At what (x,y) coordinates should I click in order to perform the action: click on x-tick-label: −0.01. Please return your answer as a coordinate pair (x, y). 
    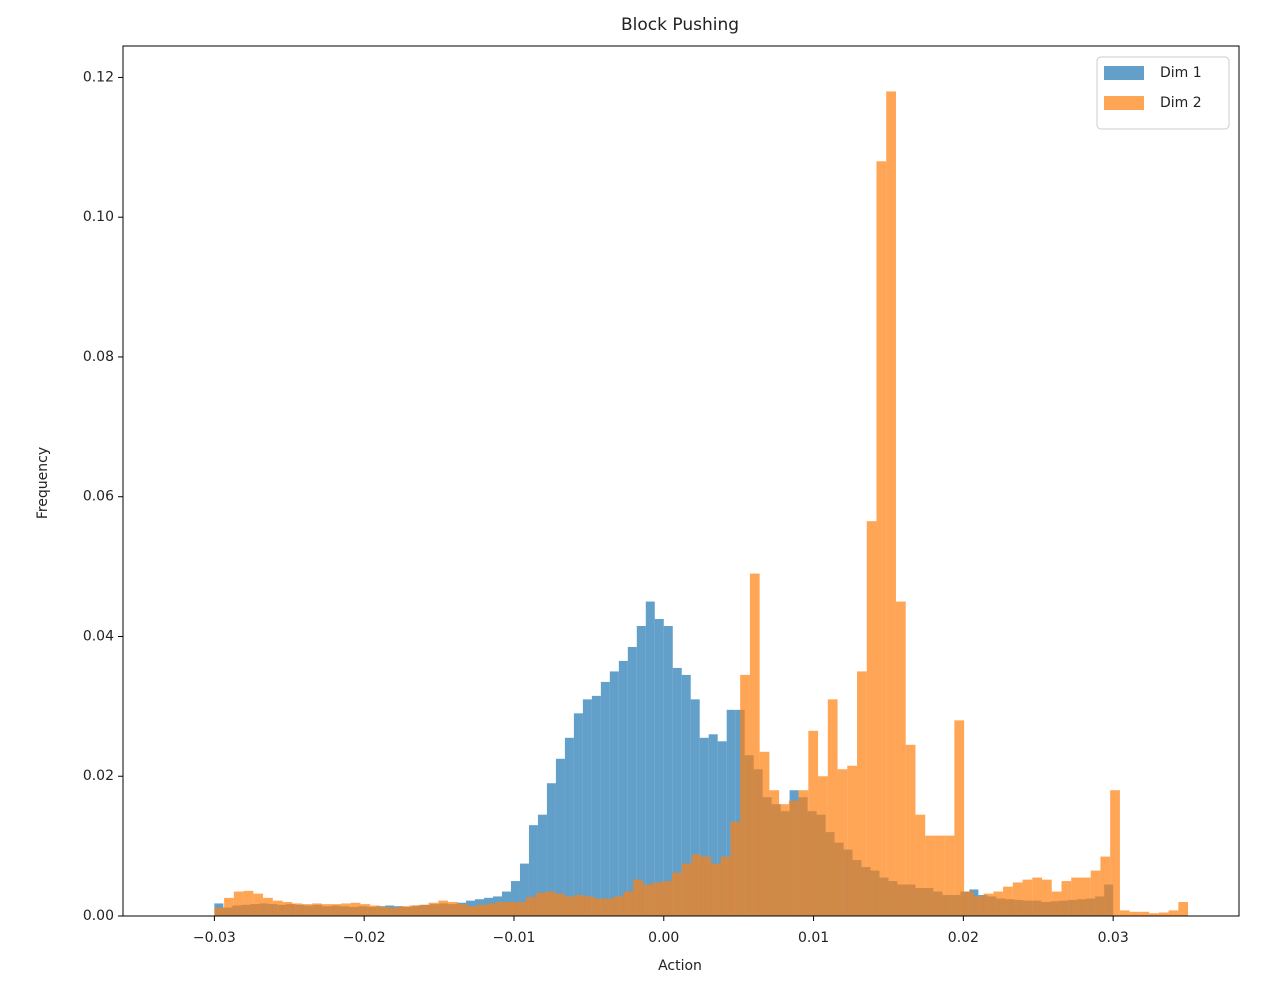
    Looking at the image, I should click on (514, 938).